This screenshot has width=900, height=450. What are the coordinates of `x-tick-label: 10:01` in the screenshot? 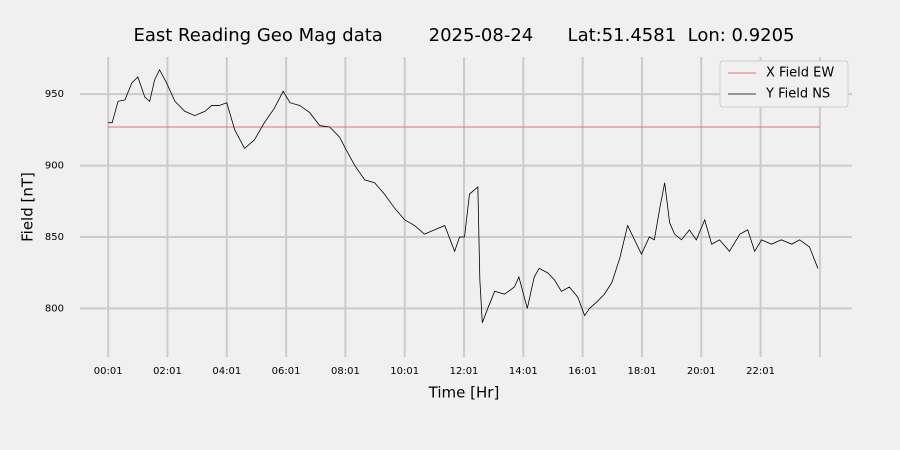 It's located at (404, 371).